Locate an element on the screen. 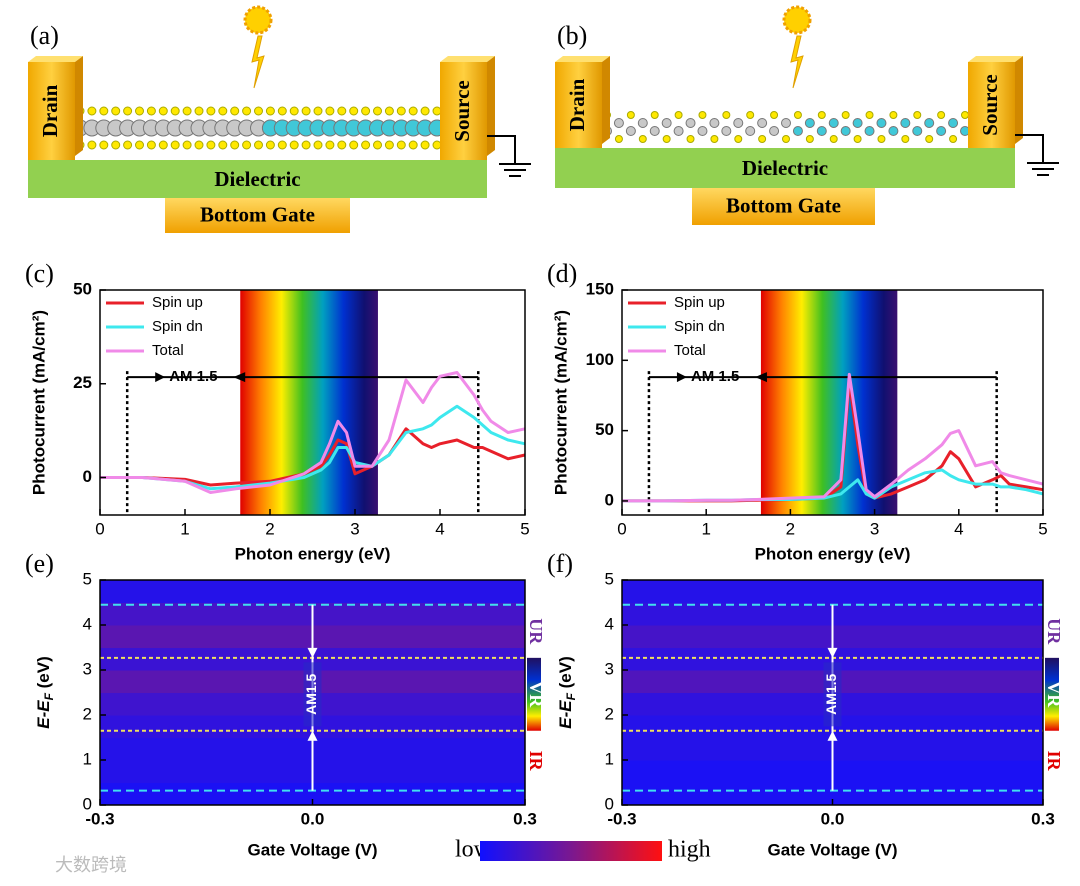 The width and height of the screenshot is (1080, 886). y-tick-label: 3 is located at coordinates (609, 668).